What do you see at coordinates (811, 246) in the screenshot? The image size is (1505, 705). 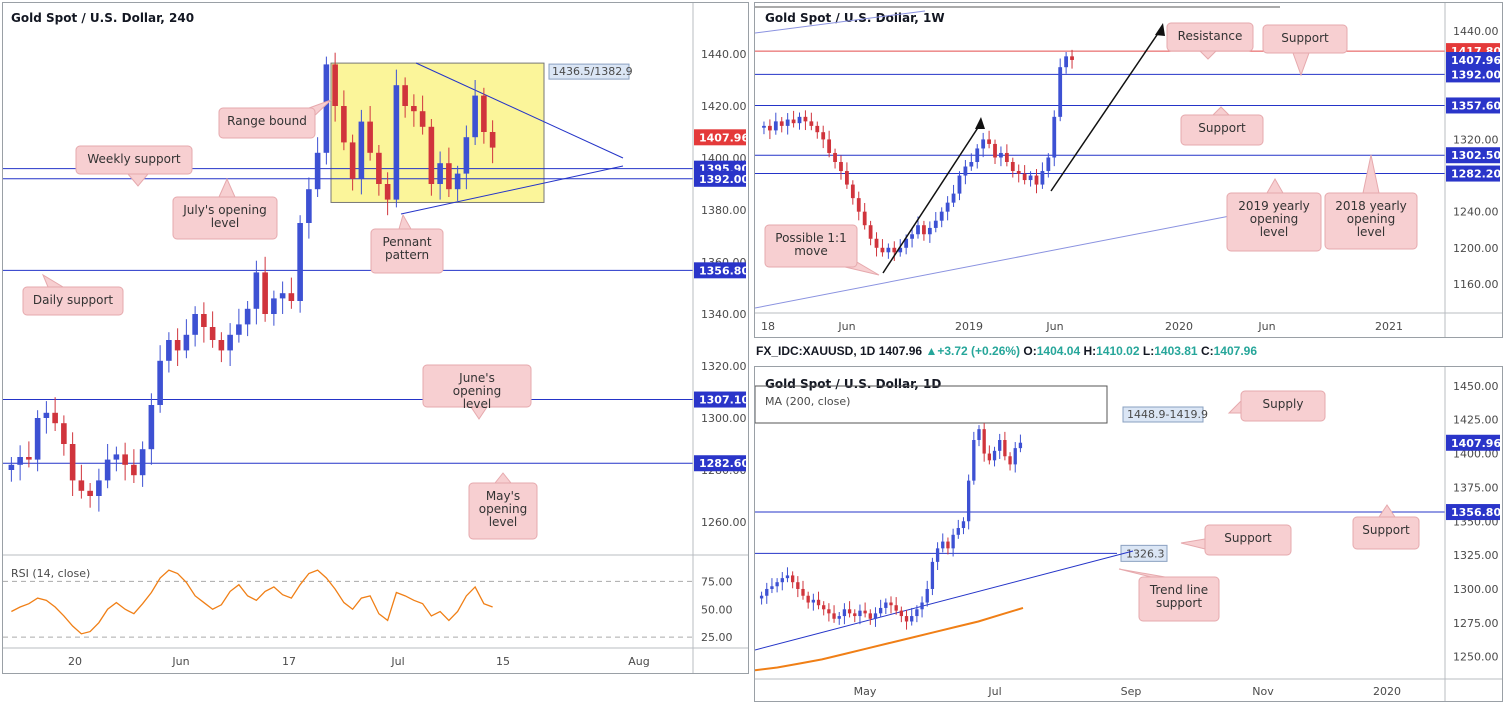 I see `callout-possible-move-box` at bounding box center [811, 246].